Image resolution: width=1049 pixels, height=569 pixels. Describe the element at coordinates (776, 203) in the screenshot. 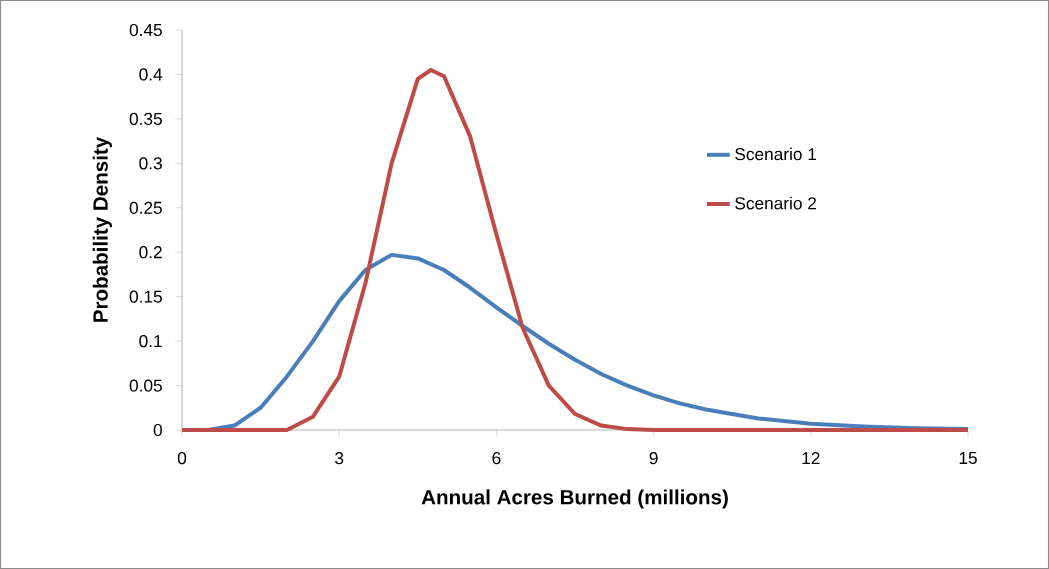

I see `legend-label: Scenario 2` at that location.